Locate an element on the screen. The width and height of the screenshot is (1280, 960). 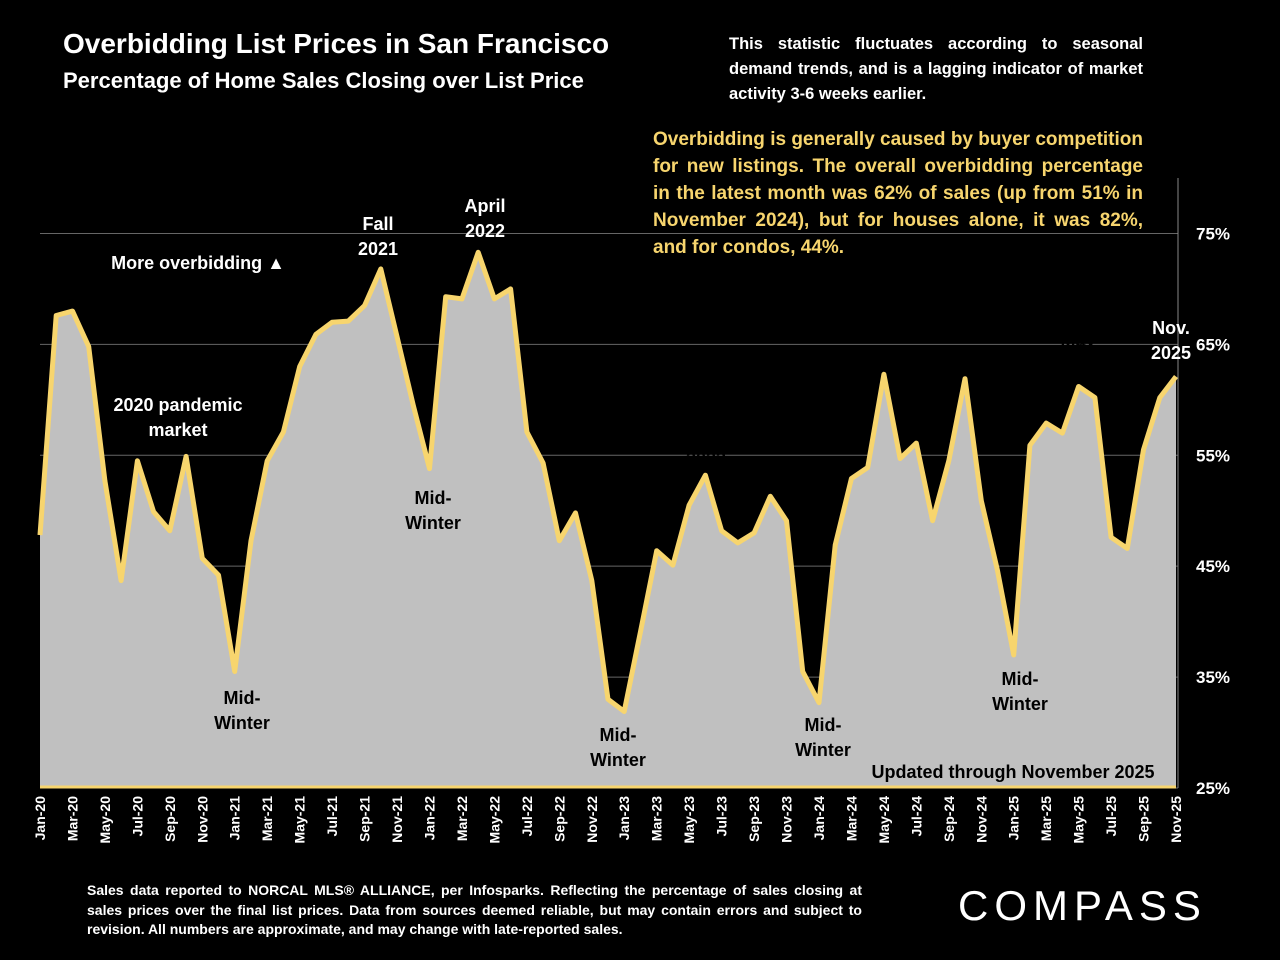
x-tick-label: Nov-24 is located at coordinates (981, 819).